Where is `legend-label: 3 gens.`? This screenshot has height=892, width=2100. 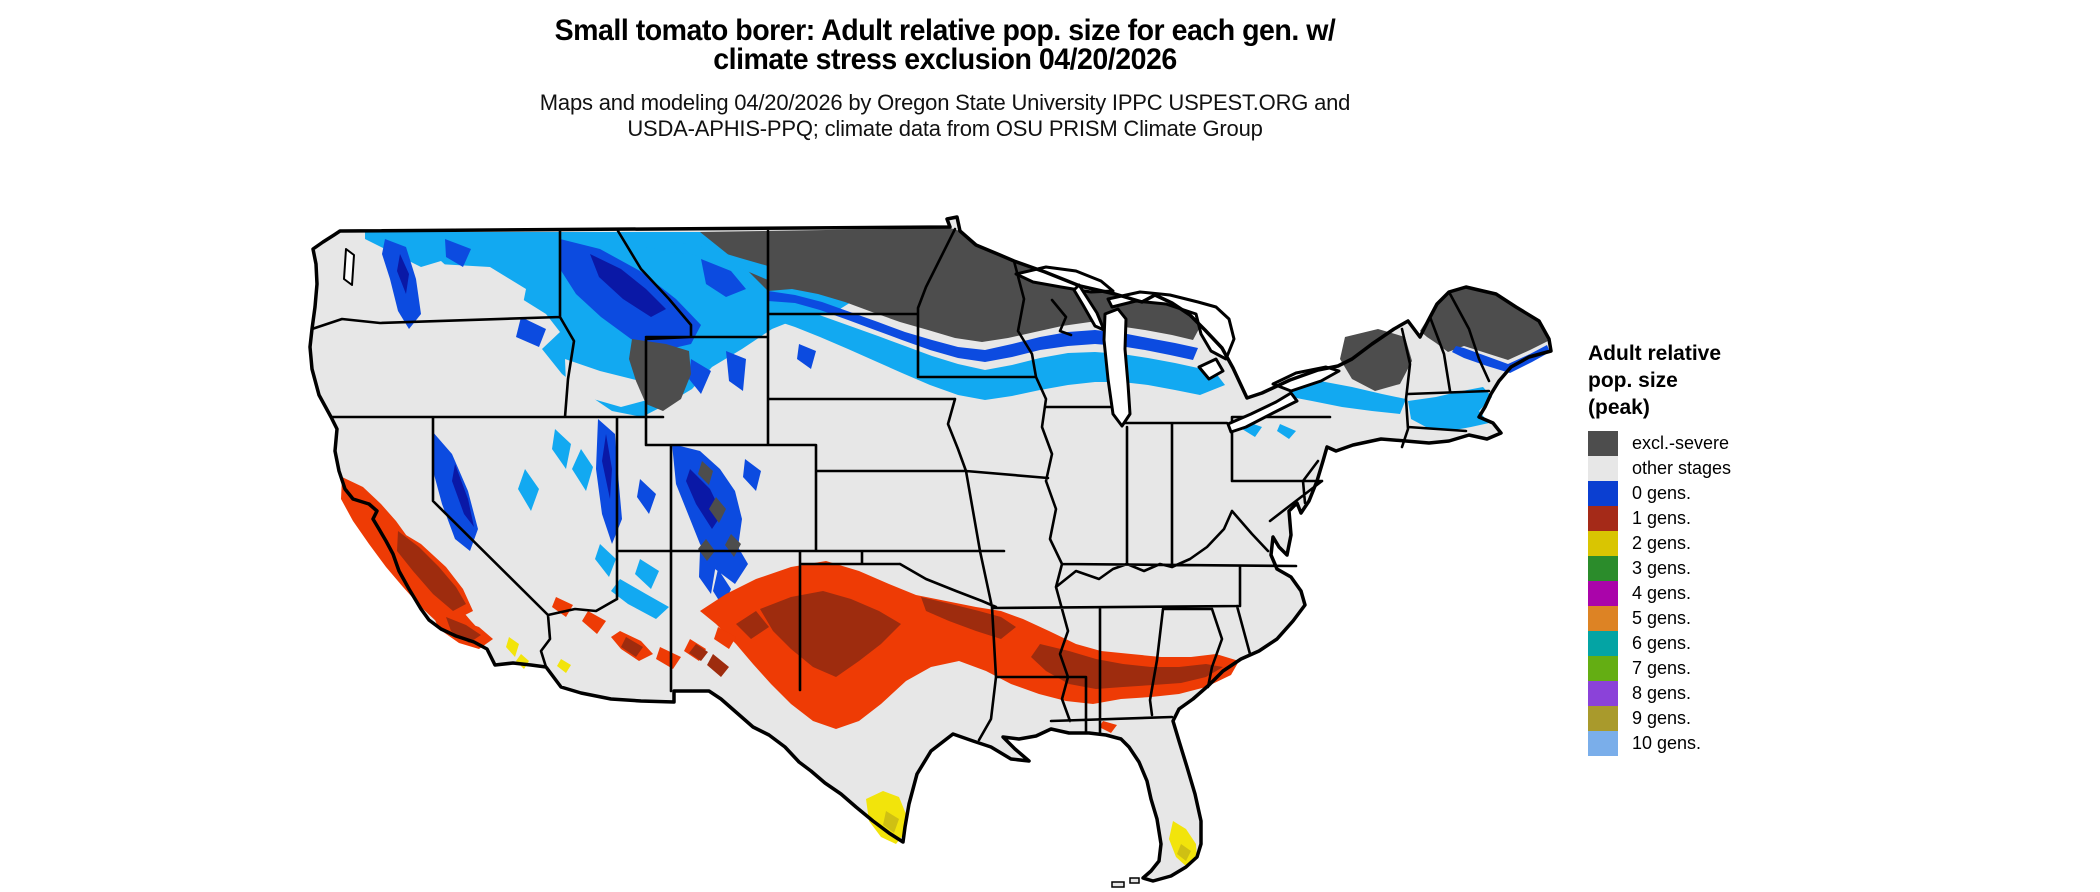
legend-label: 3 gens. is located at coordinates (1662, 568).